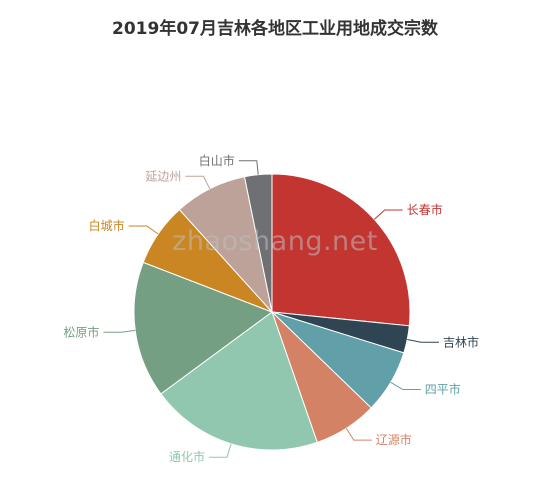 The width and height of the screenshot is (550, 490). I want to click on slice-label-4: 通化市, so click(187, 456).